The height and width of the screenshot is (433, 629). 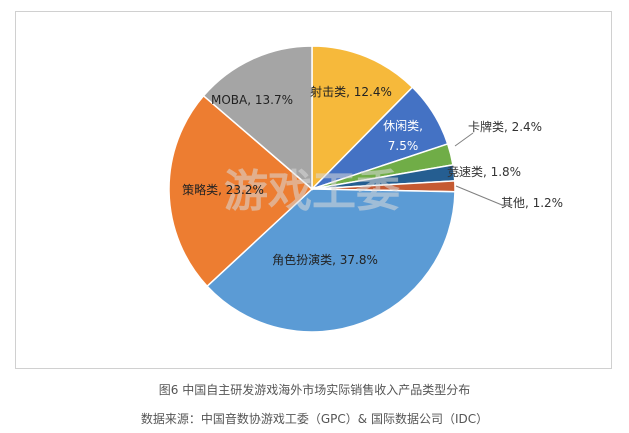 I want to click on slice-label: 卡牌类, 2.4%, so click(x=505, y=127).